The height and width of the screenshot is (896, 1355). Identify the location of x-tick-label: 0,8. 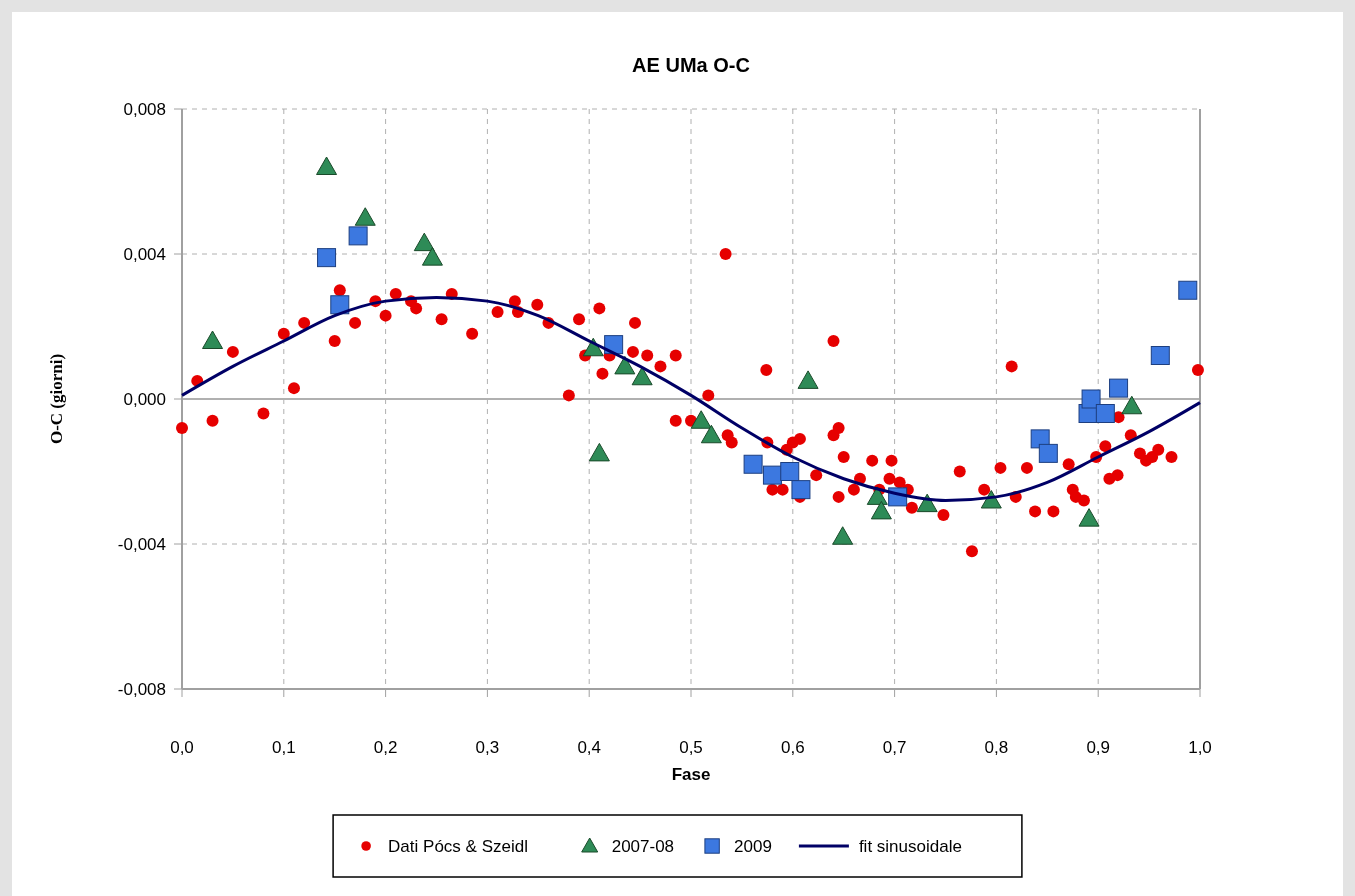
(996, 747).